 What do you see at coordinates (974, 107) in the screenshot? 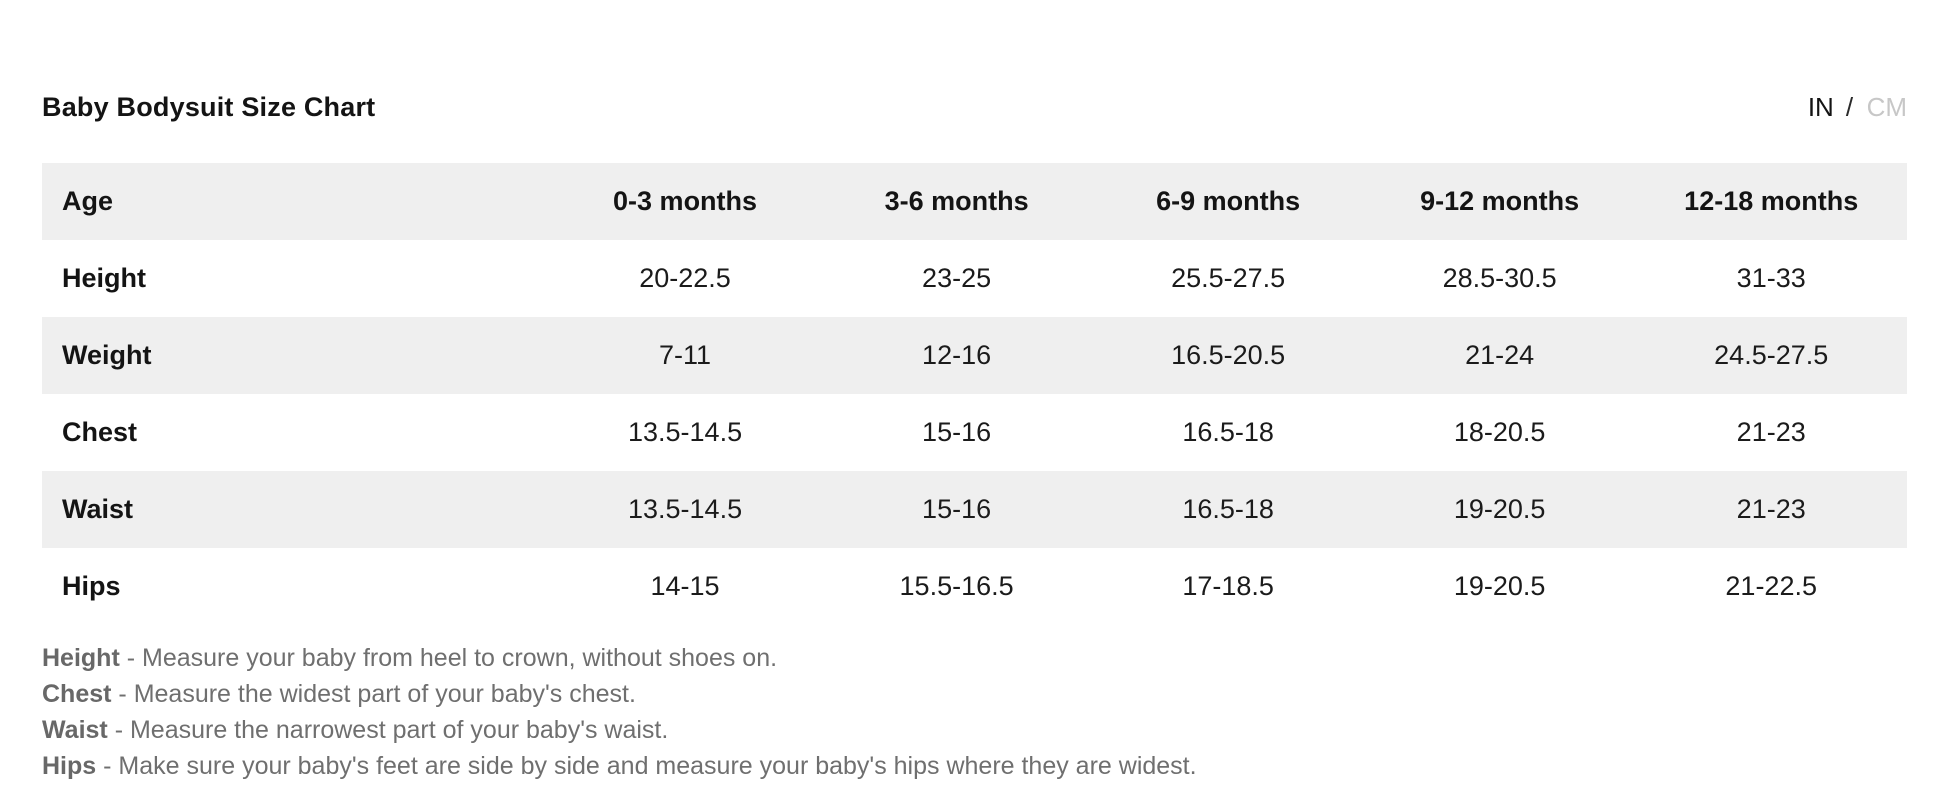
I see `size-chart-topbar: Baby Bodysuit Size Chart IN / CM` at bounding box center [974, 107].